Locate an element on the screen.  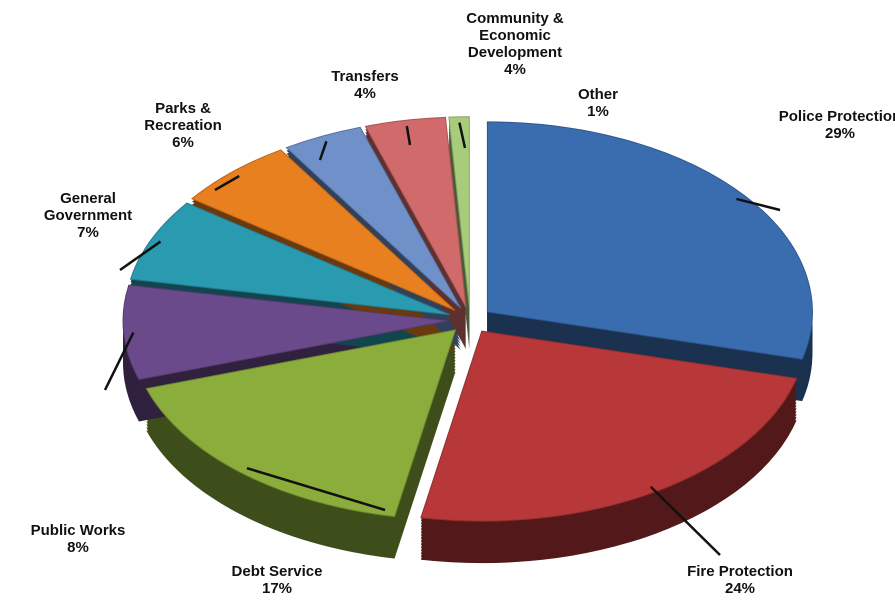
category-label: Community & Economic Development is located at coordinates (515, 35).